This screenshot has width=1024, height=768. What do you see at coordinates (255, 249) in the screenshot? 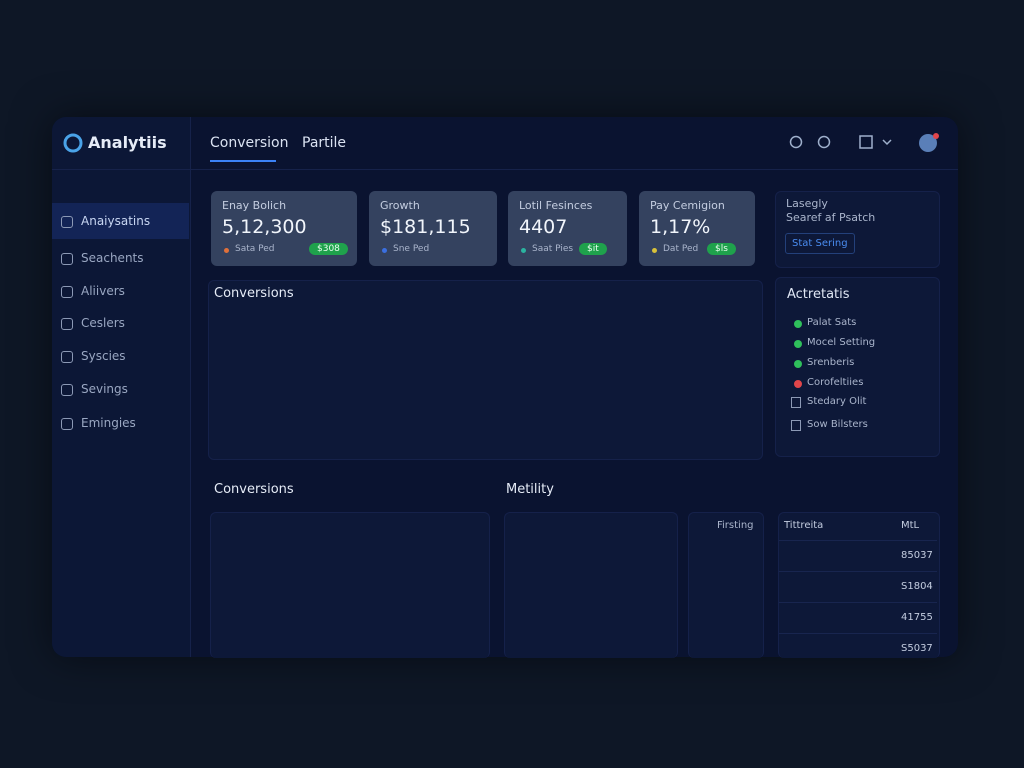
I see `kpi-note: Sata Ped` at bounding box center [255, 249].